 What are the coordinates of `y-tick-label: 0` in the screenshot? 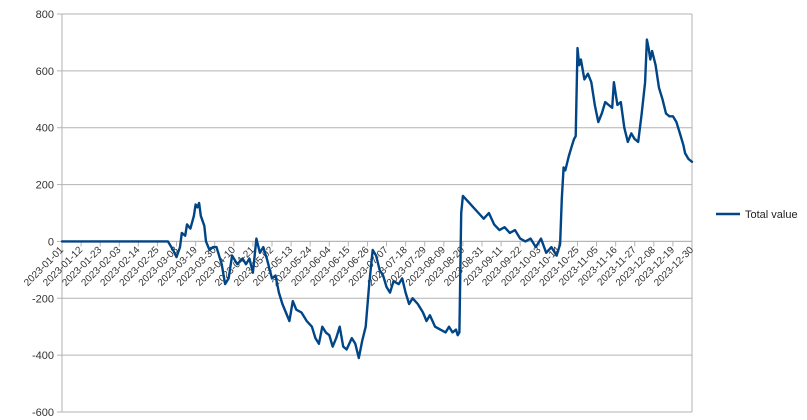 It's located at (51, 242).